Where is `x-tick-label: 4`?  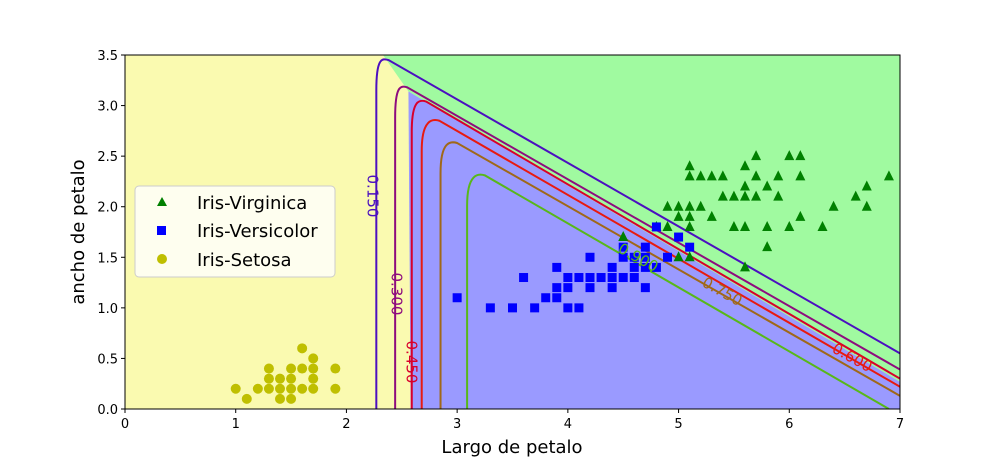
x-tick-label: 4 is located at coordinates (568, 424).